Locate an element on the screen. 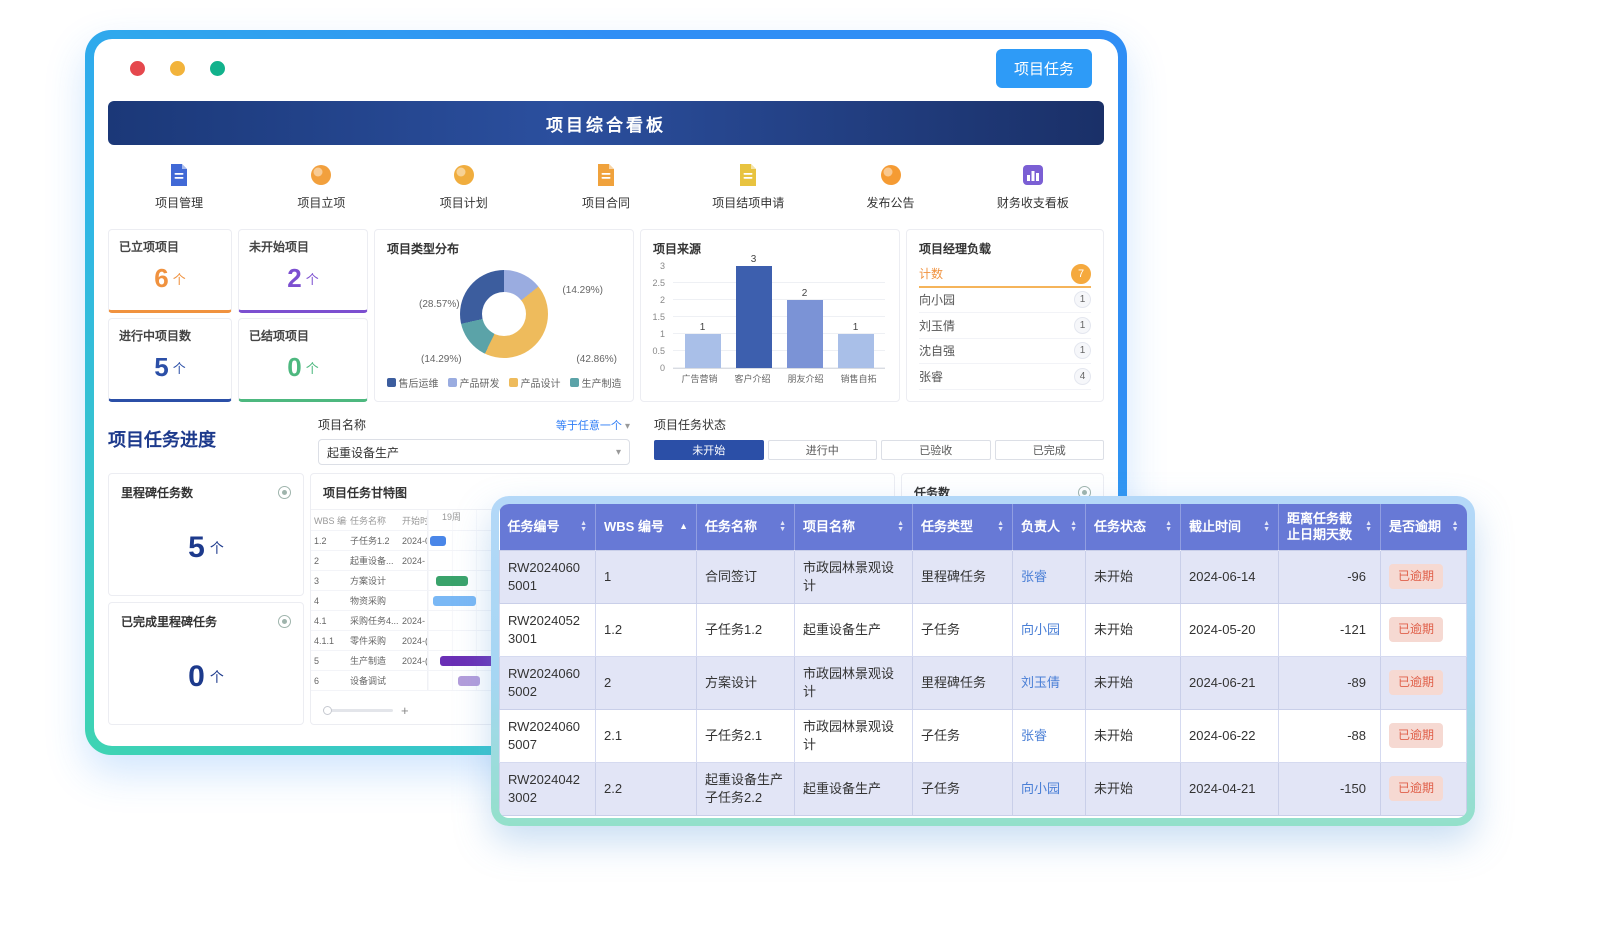  manager-load-row: 刘玉倩 1 is located at coordinates (1005, 326).